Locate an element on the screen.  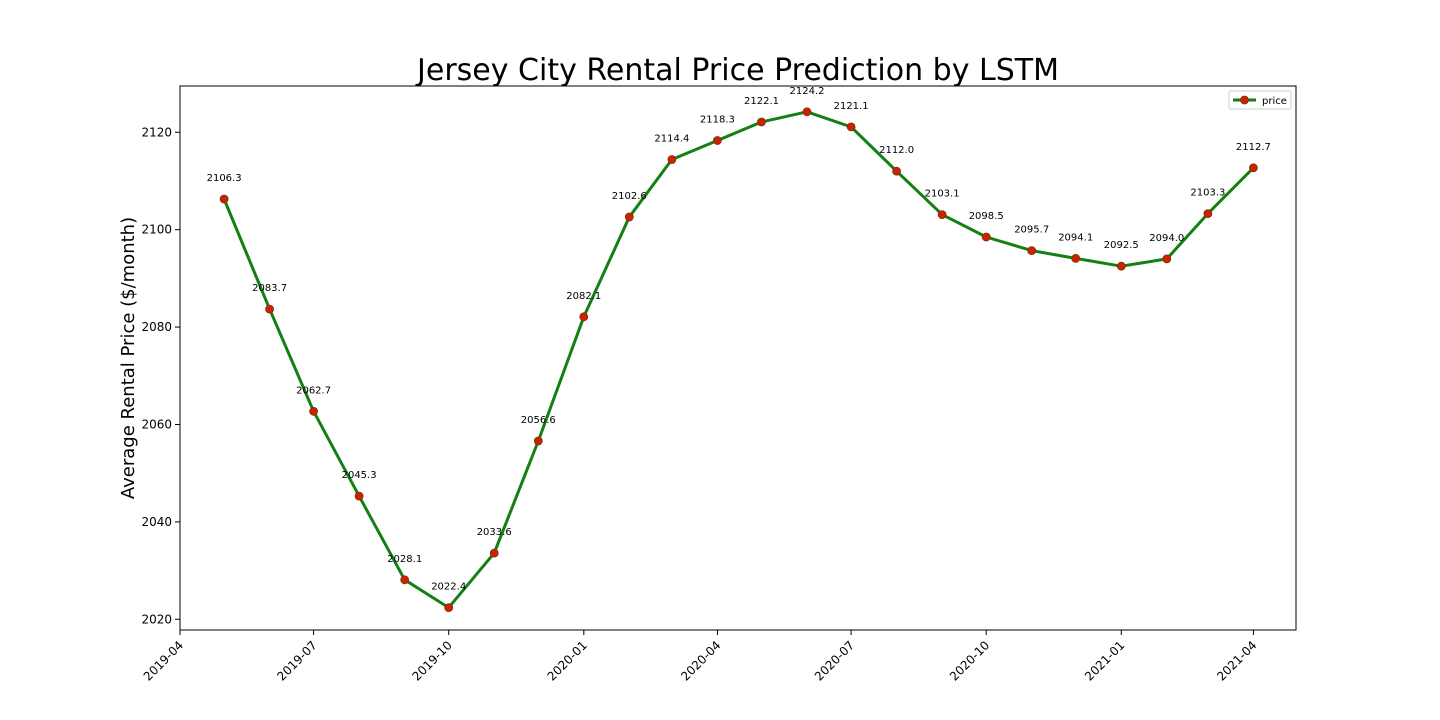
data-label: 2112.0 is located at coordinates (896, 150).